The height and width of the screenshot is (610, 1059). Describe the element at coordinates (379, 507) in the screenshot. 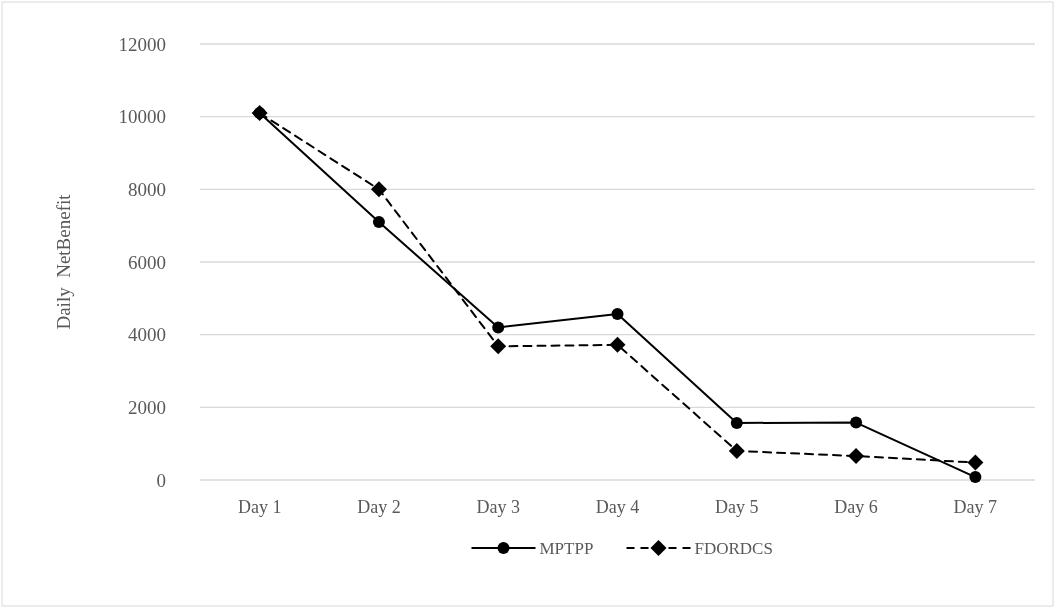

I see `x-tick-label: Day 2` at that location.